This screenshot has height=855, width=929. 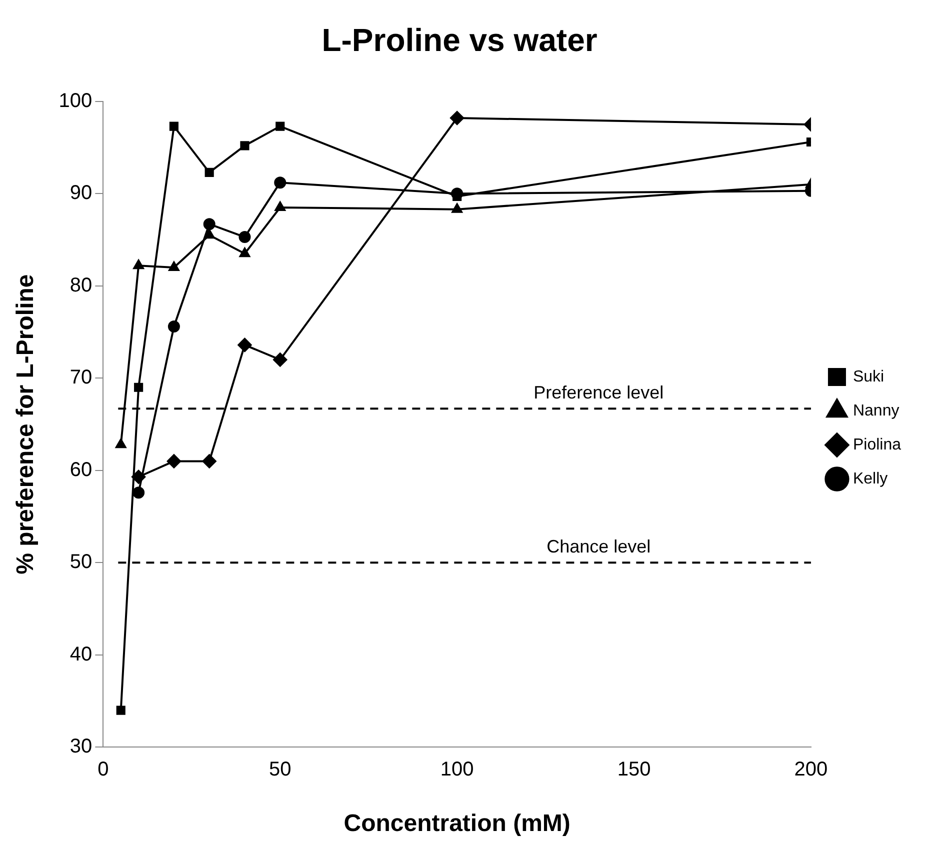 I want to click on legend-label: Kelly, so click(x=870, y=479).